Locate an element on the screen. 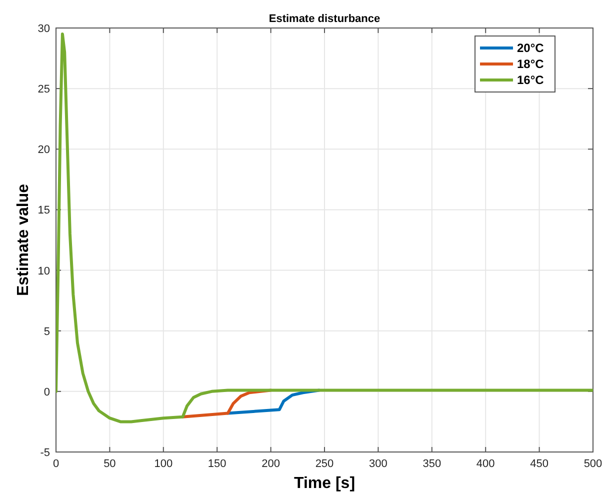 Image resolution: width=603 pixels, height=494 pixels. y-tick-label: 20 is located at coordinates (44, 150).